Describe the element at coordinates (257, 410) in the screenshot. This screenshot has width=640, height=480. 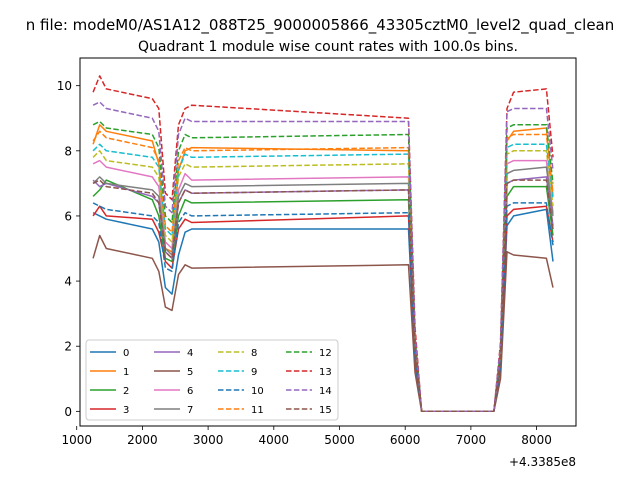
I see `legend-label-11: 11` at that location.